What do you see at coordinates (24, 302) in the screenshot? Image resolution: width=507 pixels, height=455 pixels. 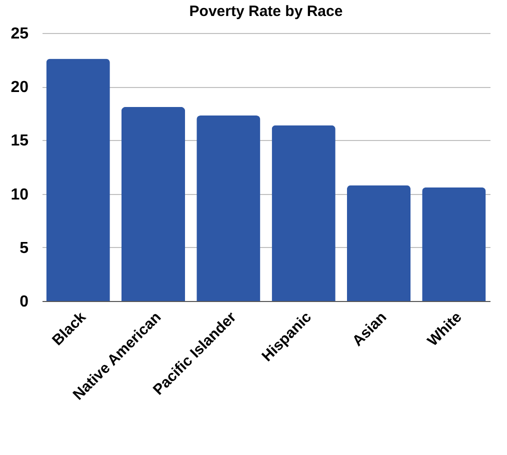 I see `y-tick-label: 0` at bounding box center [24, 302].